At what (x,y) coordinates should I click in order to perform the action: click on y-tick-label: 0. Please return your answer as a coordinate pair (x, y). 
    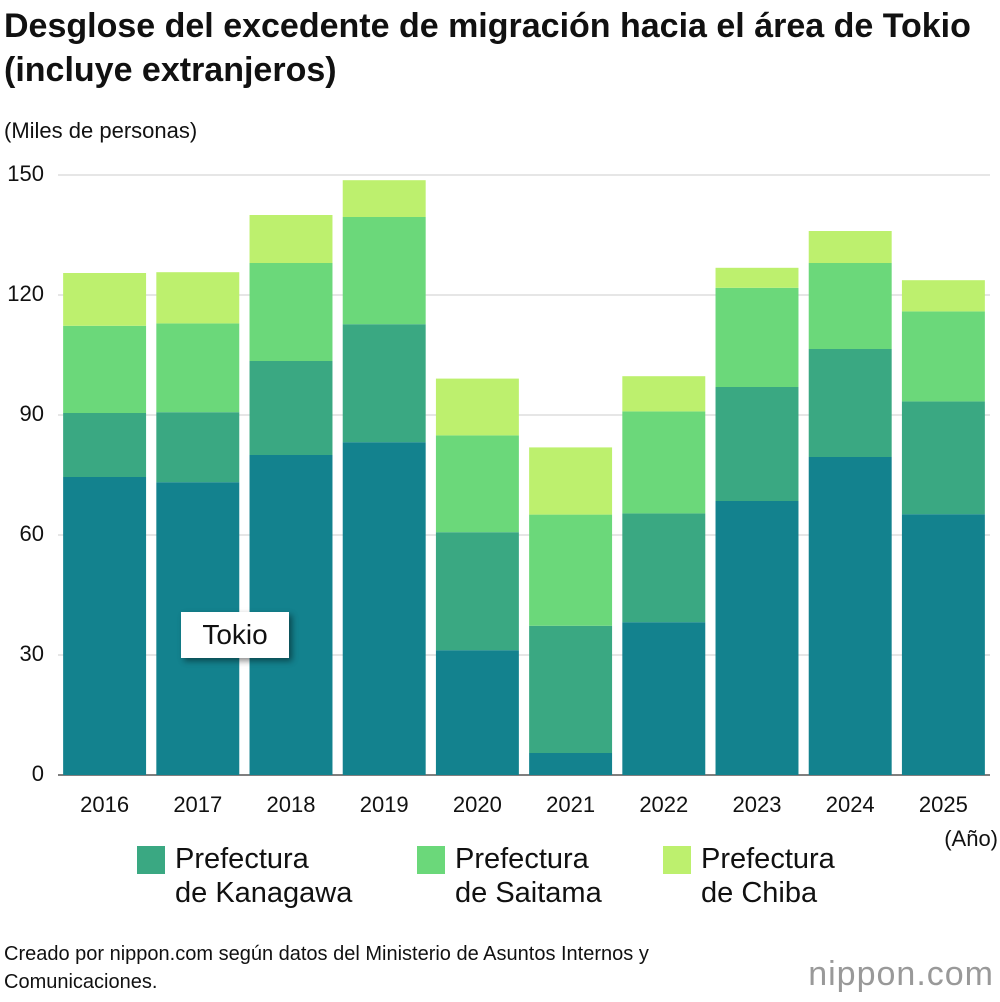
    Looking at the image, I should click on (38, 773).